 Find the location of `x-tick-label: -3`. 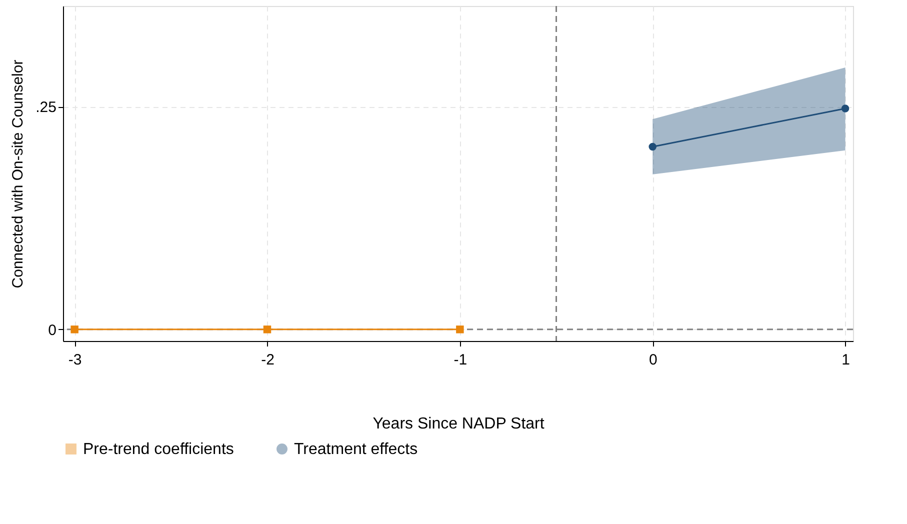

x-tick-label: -3 is located at coordinates (75, 360).